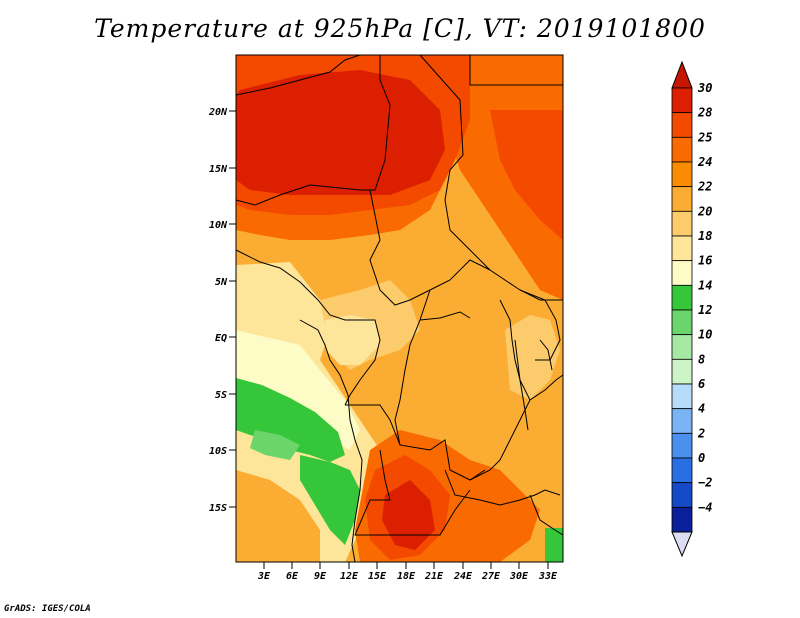 This screenshot has height=618, width=800. What do you see at coordinates (278, 516) in the screenshot?
I see `field-sw-orange` at bounding box center [278, 516].